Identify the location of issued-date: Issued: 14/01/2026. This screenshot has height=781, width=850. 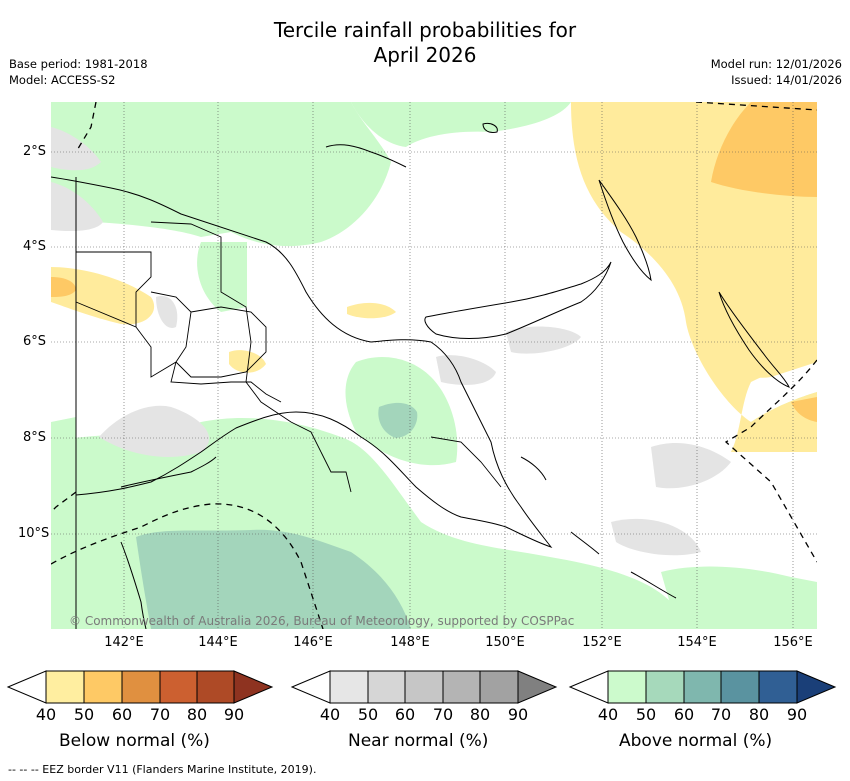
(786, 80).